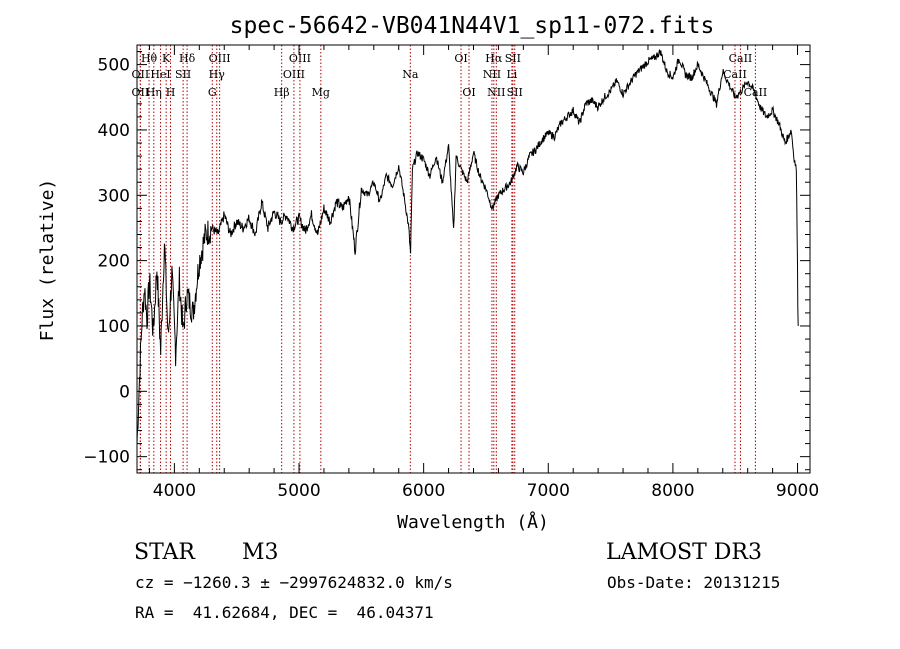  Describe the element at coordinates (260, 552) in the screenshot. I see `object-subclass: M3` at that location.